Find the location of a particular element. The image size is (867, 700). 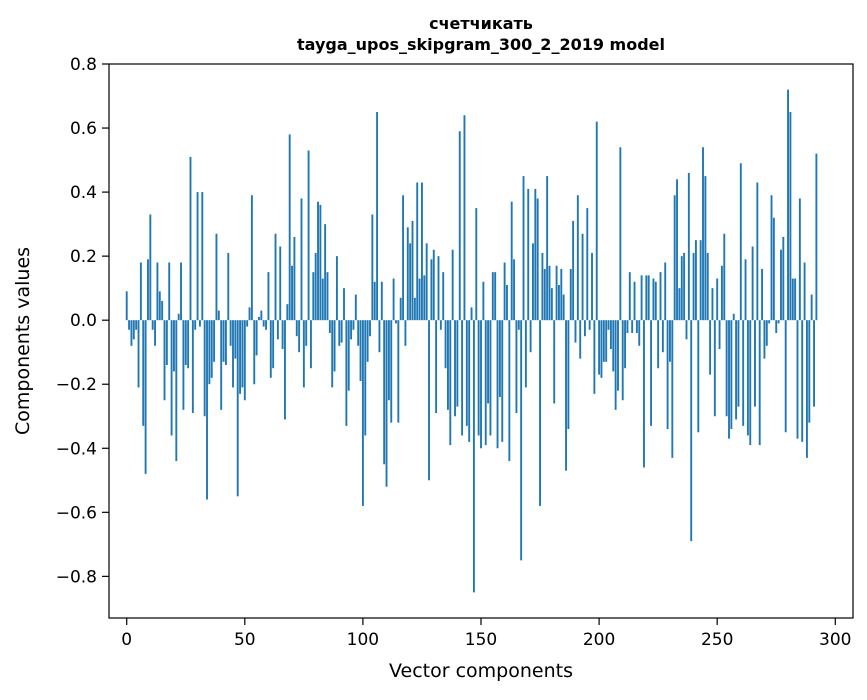

x-tick-label: 0 is located at coordinates (126, 640).